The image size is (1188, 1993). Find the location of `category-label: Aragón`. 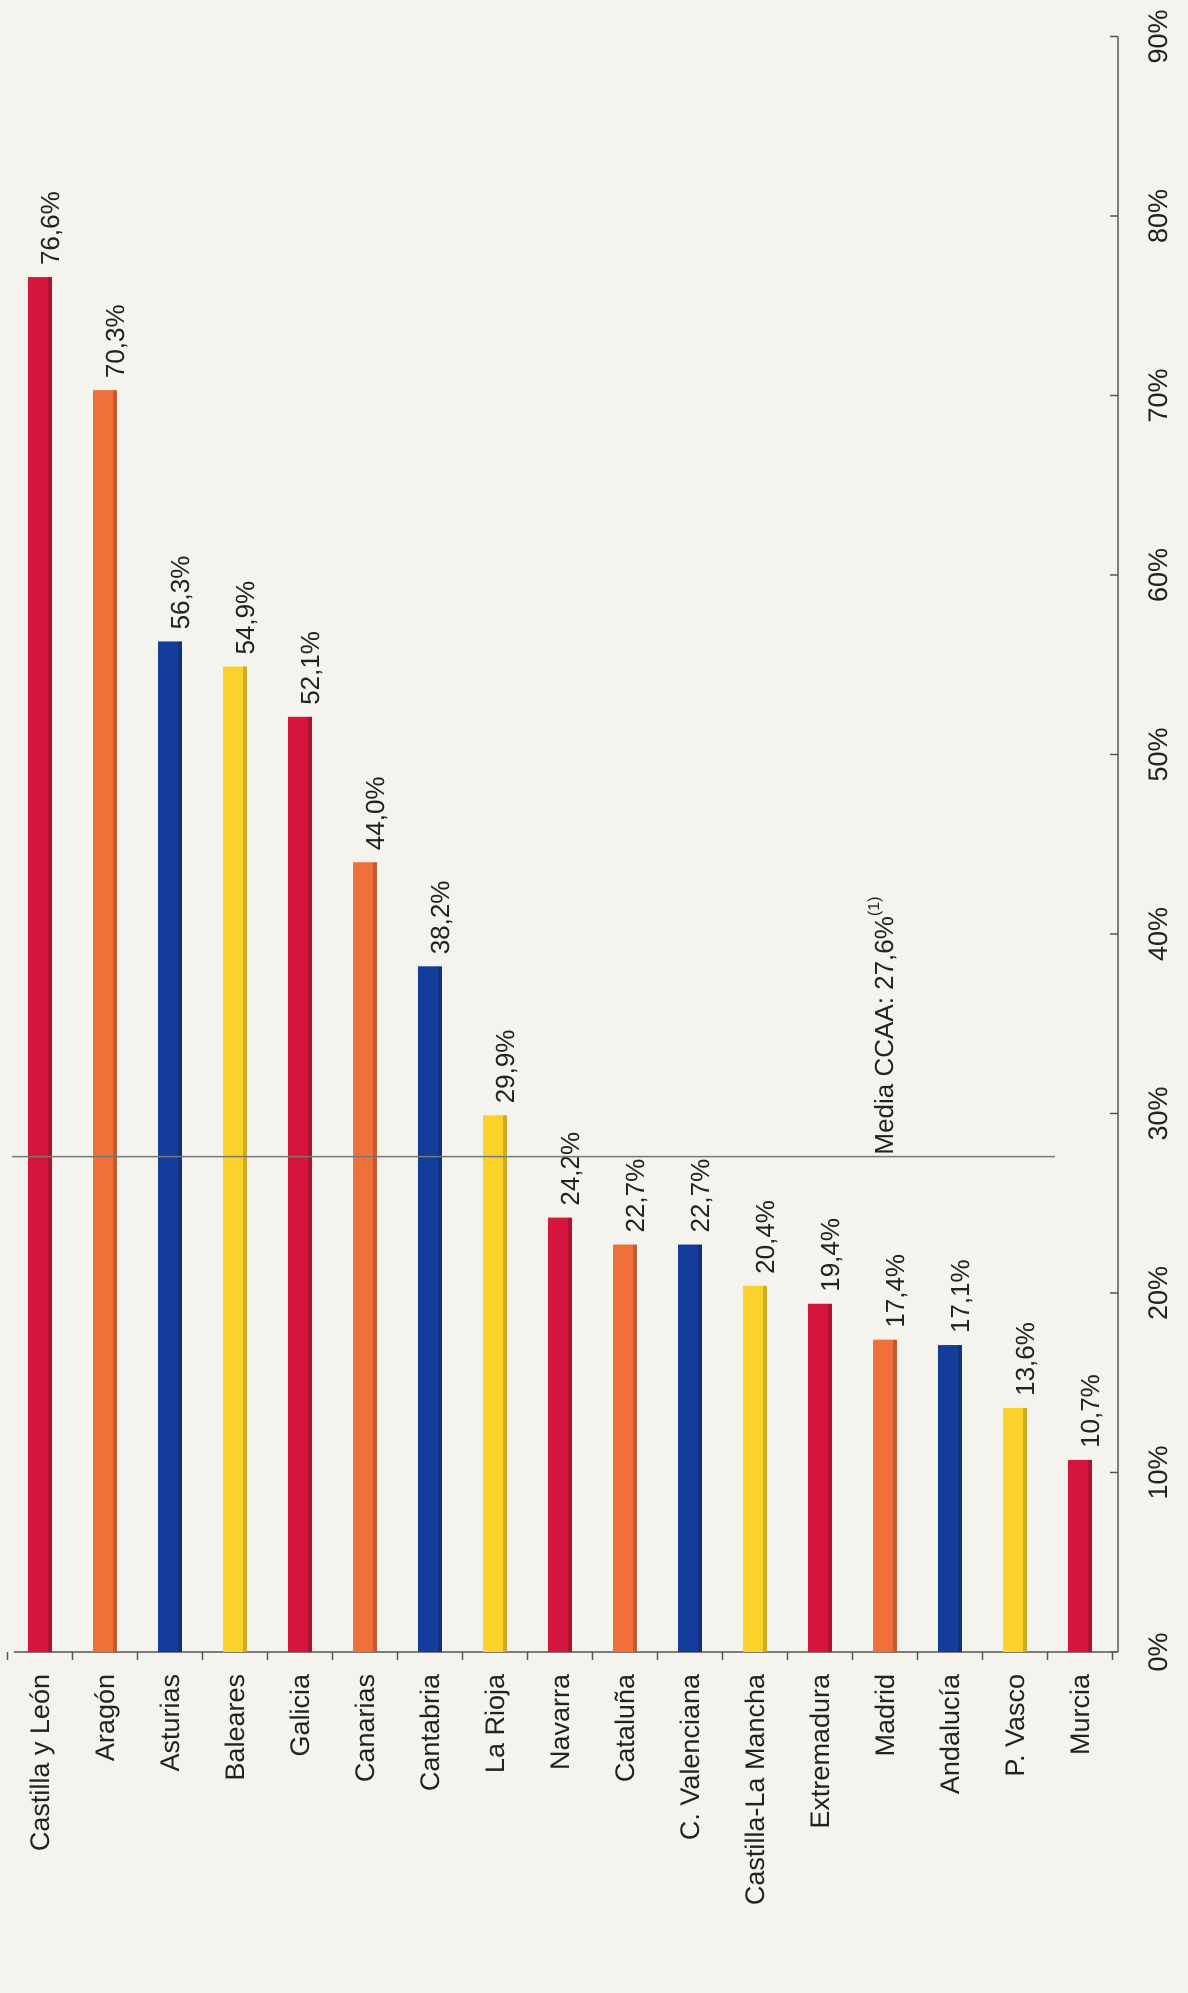

category-label: Aragón is located at coordinates (105, 1717).